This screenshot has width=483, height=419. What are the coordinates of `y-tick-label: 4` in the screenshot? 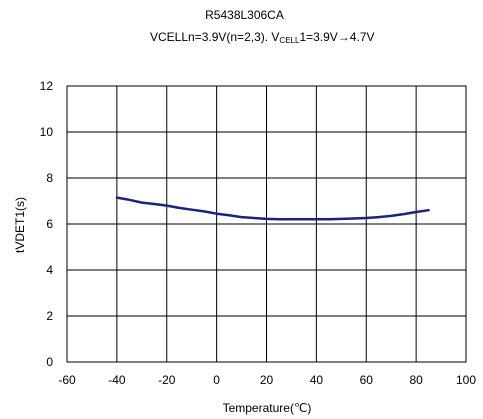 It's located at (49, 270).